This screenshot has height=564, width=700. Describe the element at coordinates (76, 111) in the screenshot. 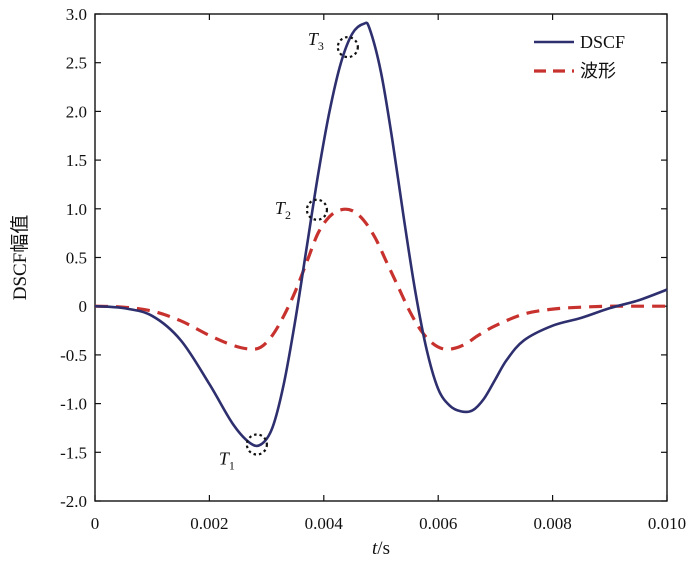

I see `y-tick-label: 2.0` at that location.